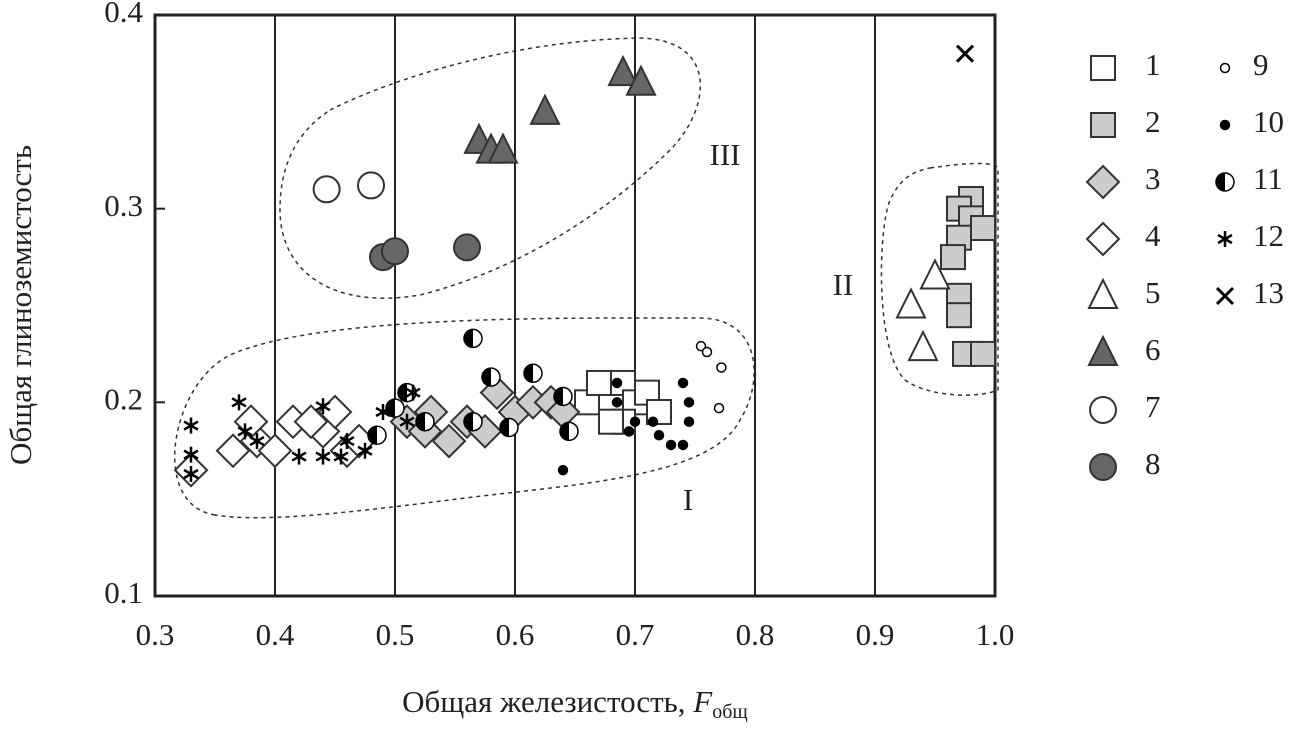 The height and width of the screenshot is (730, 1303). Describe the element at coordinates (688, 499) in the screenshot. I see `region-label: I` at that location.